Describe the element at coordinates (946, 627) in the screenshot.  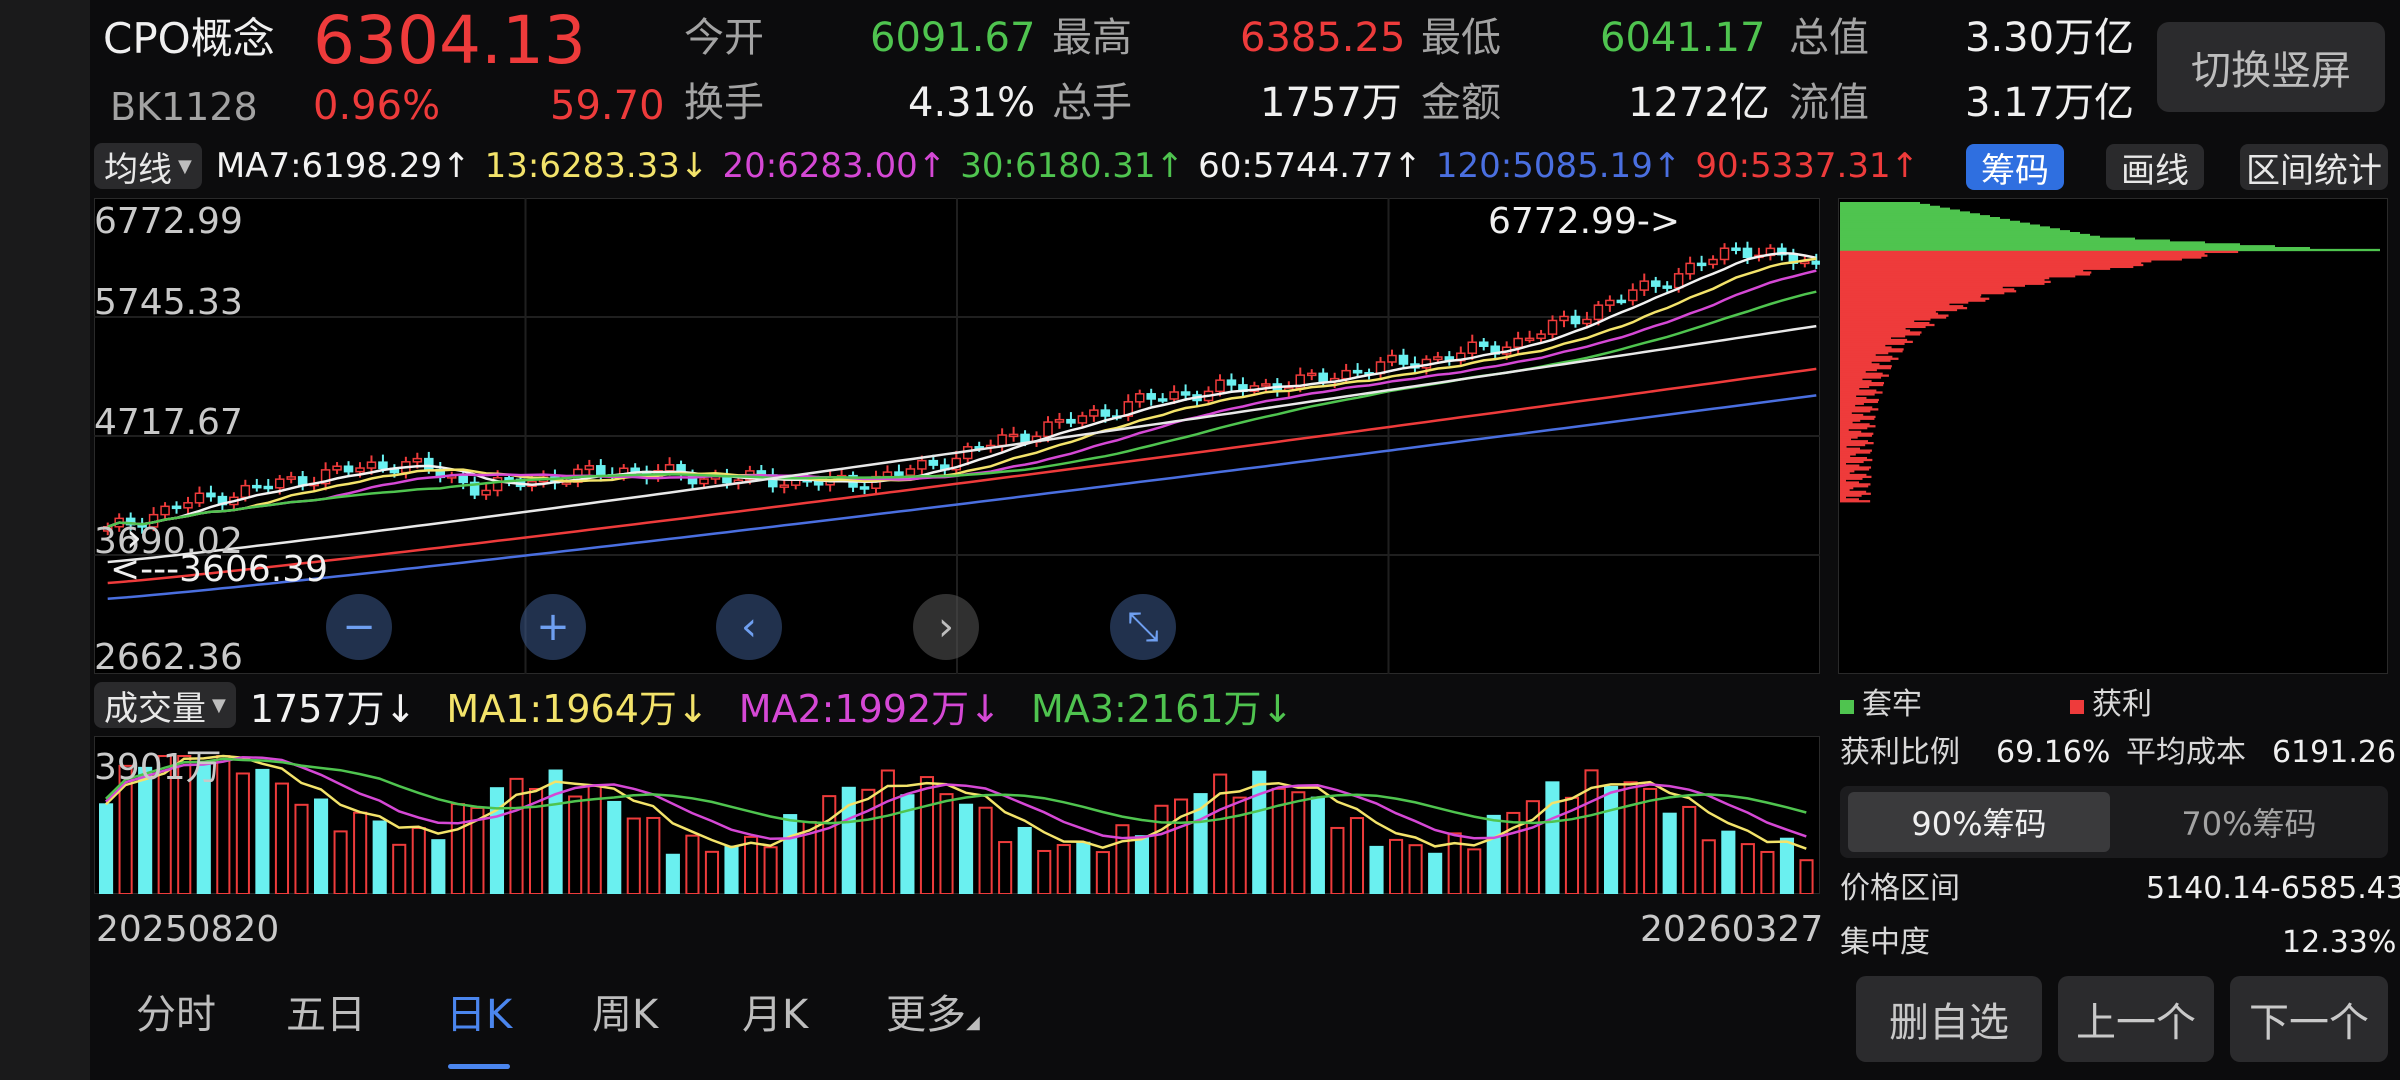
I see `scroll-right-icon: ›` at that location.